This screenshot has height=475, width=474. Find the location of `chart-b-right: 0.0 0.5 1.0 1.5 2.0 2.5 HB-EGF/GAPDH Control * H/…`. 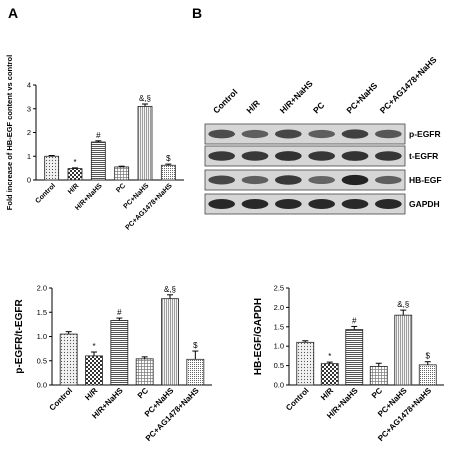

chart-b-right: 0.0 0.5 1.0 1.5 2.0 2.5 HB-EGF/GAPDH Control * H/… is located at coordinates (348, 363).